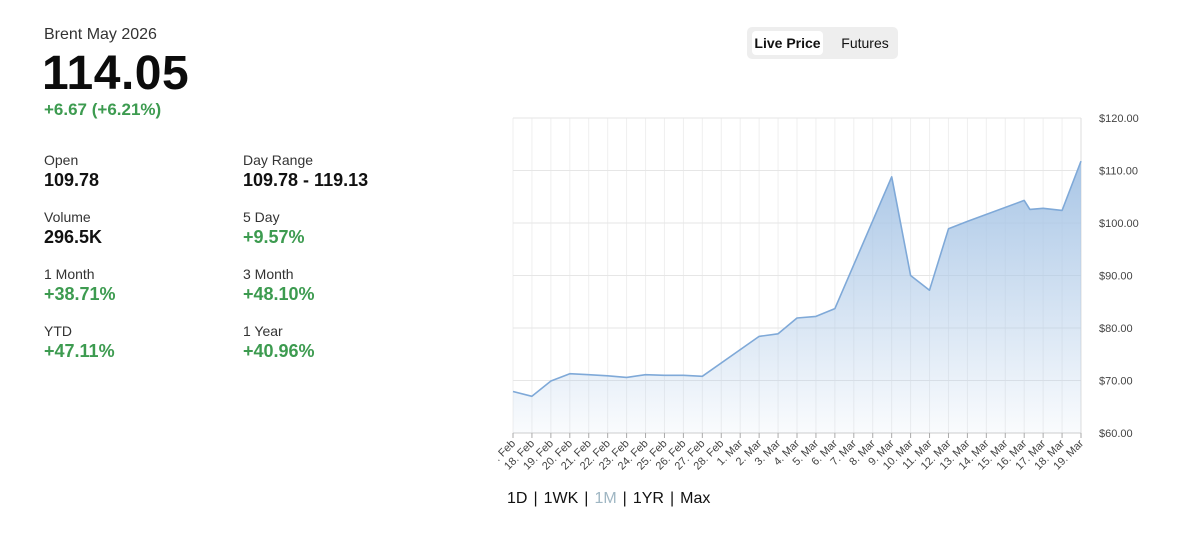  What do you see at coordinates (1116, 329) in the screenshot?
I see `y-tick-label: $80.00` at bounding box center [1116, 329].